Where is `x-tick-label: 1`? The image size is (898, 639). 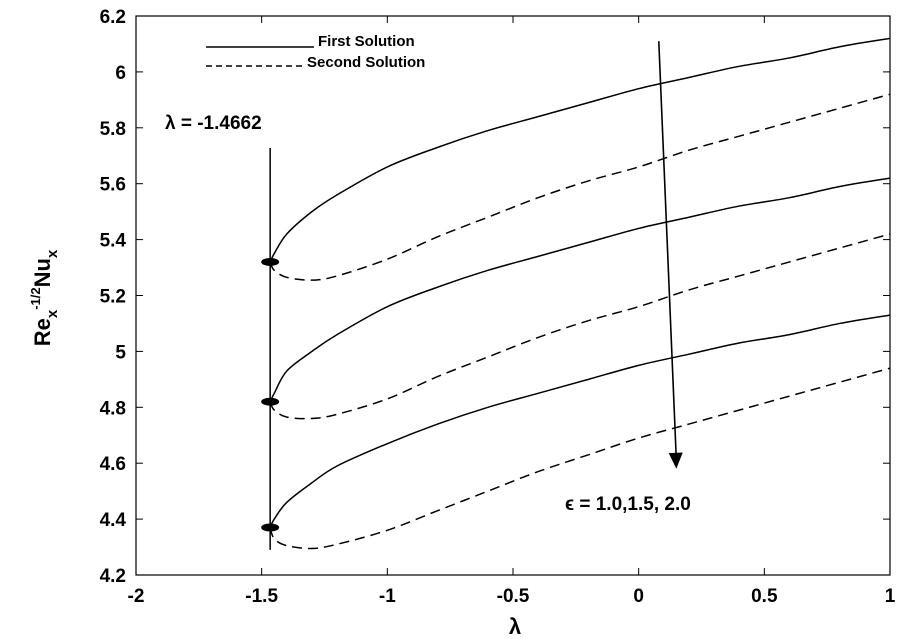 x-tick-label: 1 is located at coordinates (890, 596).